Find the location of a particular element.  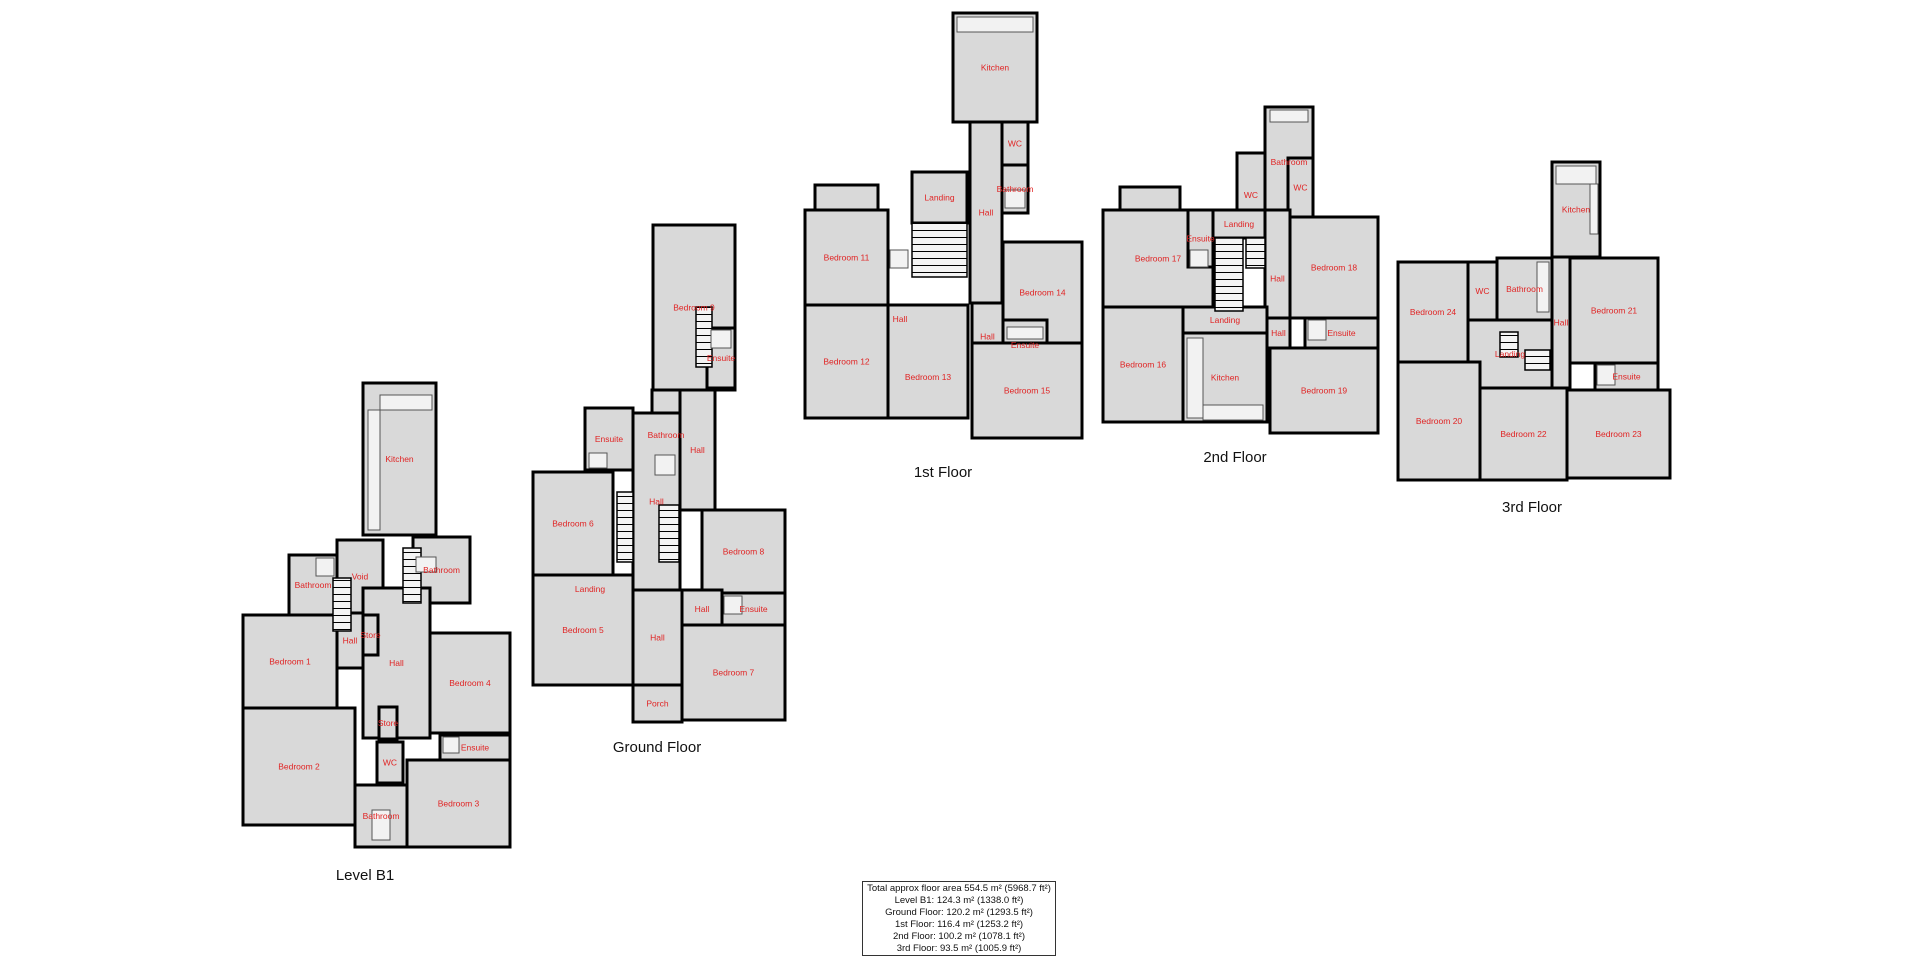

room-label: Bedroom 12 is located at coordinates (846, 362).